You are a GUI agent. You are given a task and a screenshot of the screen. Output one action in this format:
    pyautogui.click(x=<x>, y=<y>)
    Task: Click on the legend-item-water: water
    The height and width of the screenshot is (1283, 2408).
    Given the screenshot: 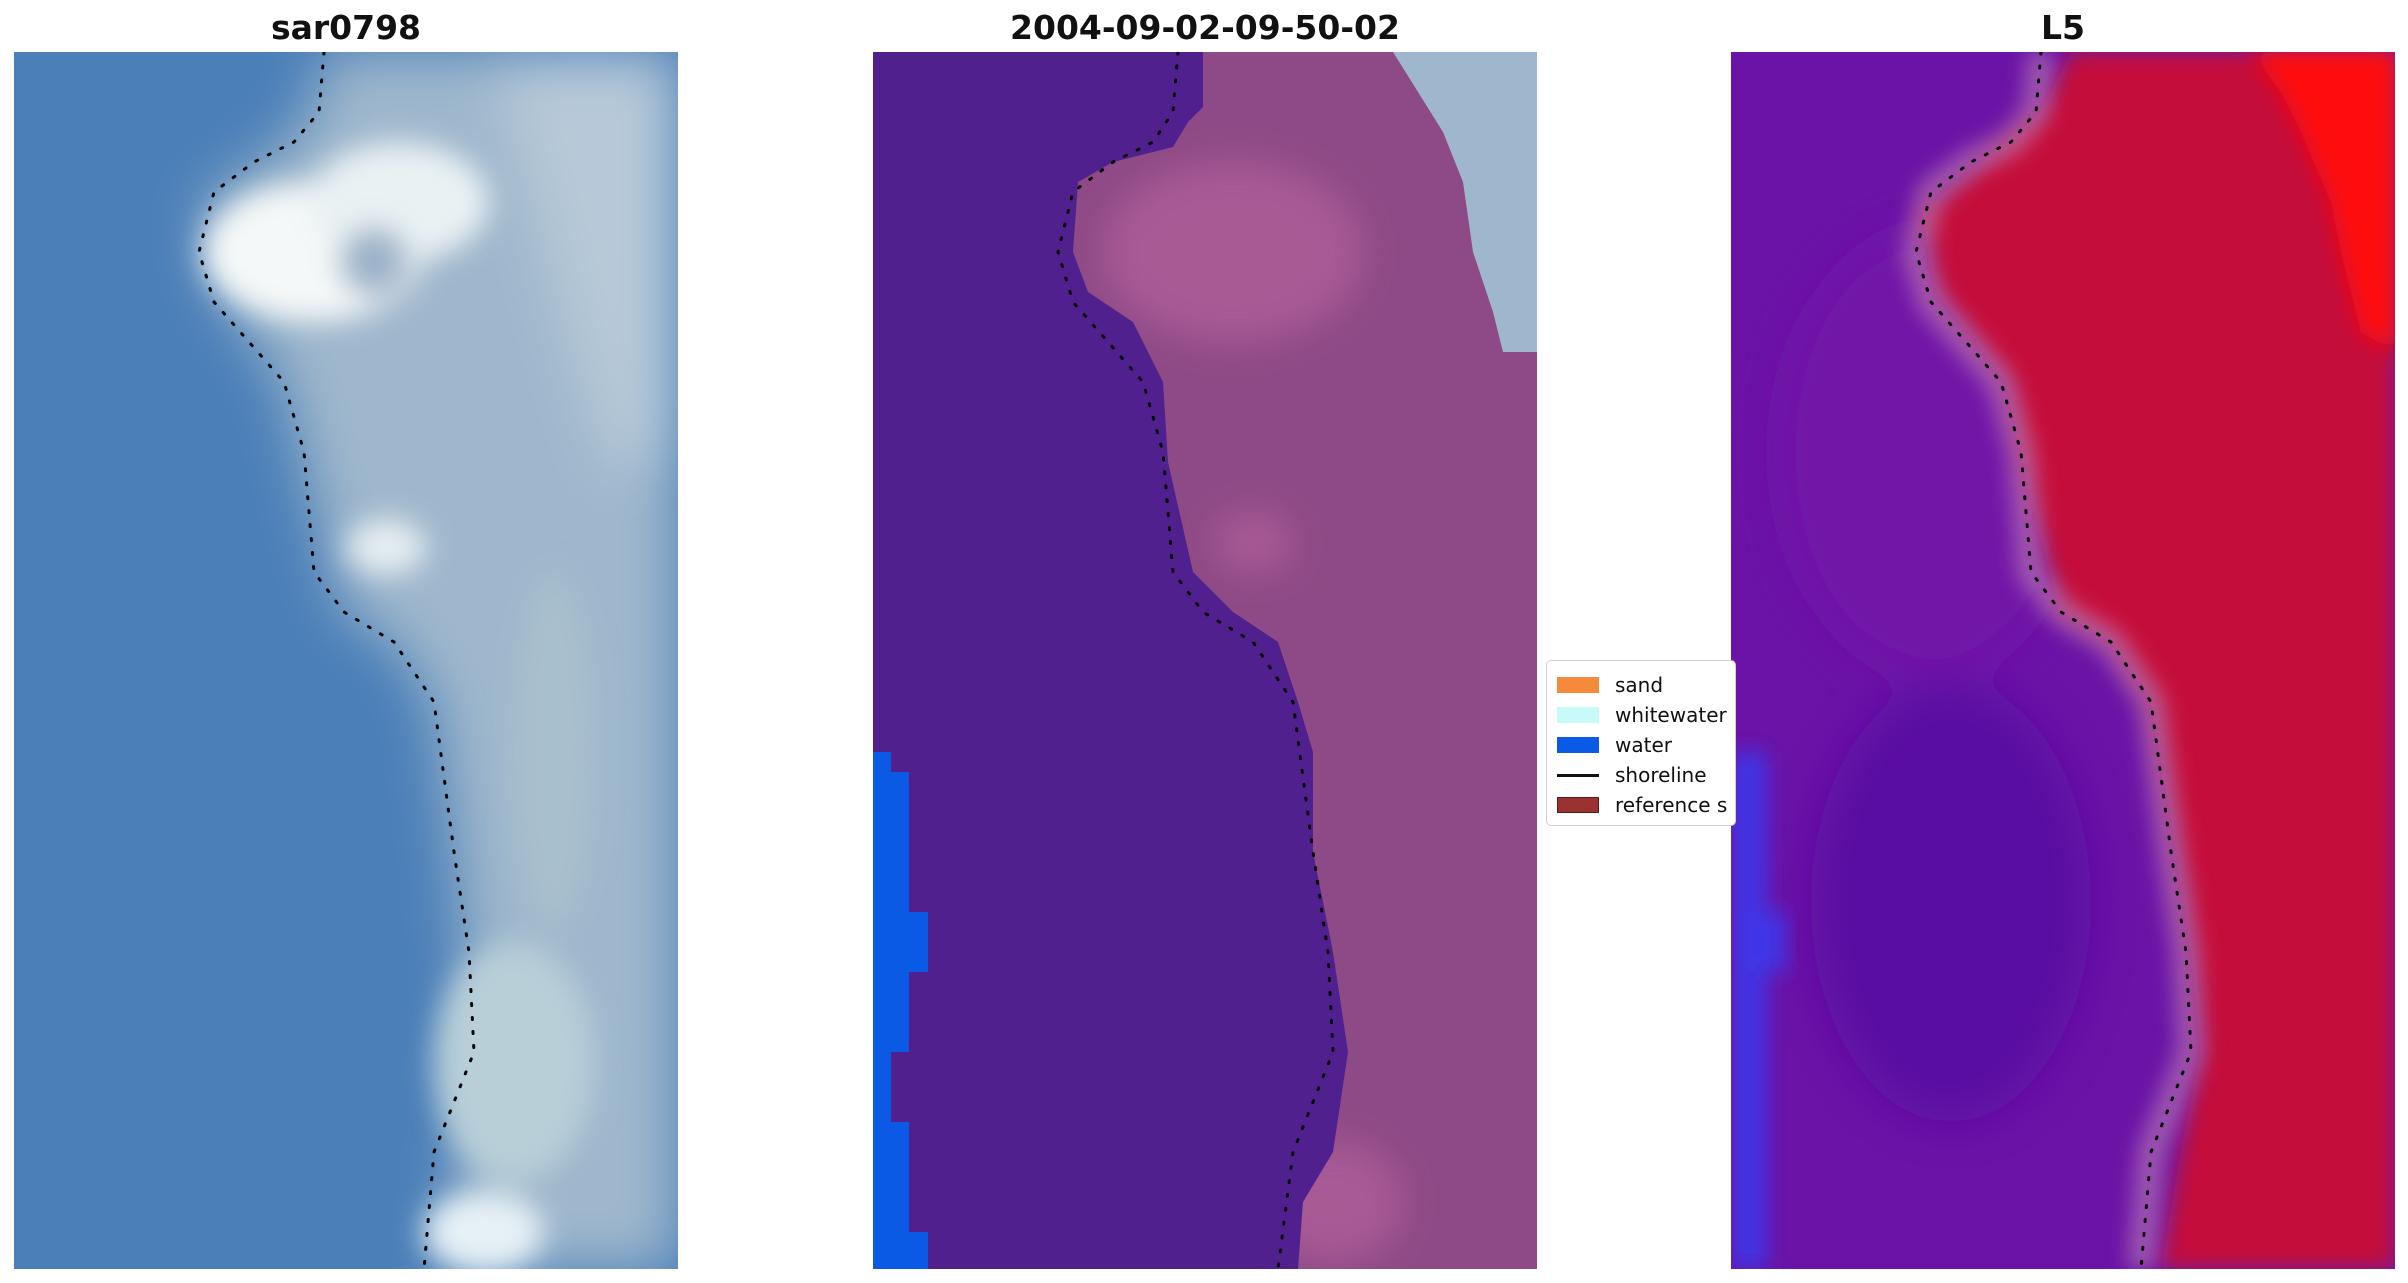 What is the action you would take?
    pyautogui.click(x=1614, y=745)
    